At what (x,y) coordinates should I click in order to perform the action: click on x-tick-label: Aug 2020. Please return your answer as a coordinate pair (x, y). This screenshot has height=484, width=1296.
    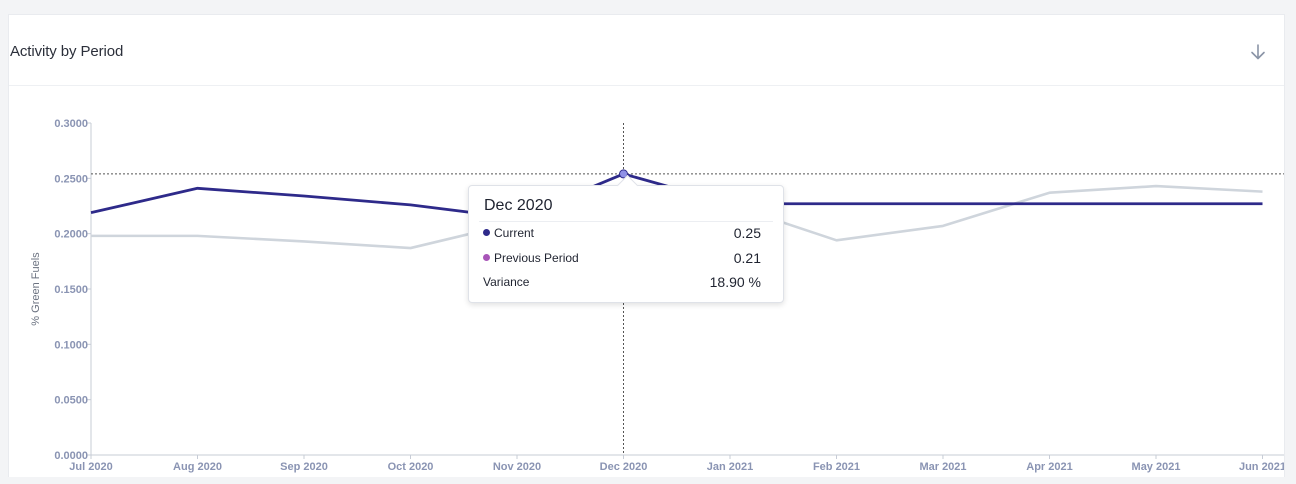
    Looking at the image, I should click on (197, 467).